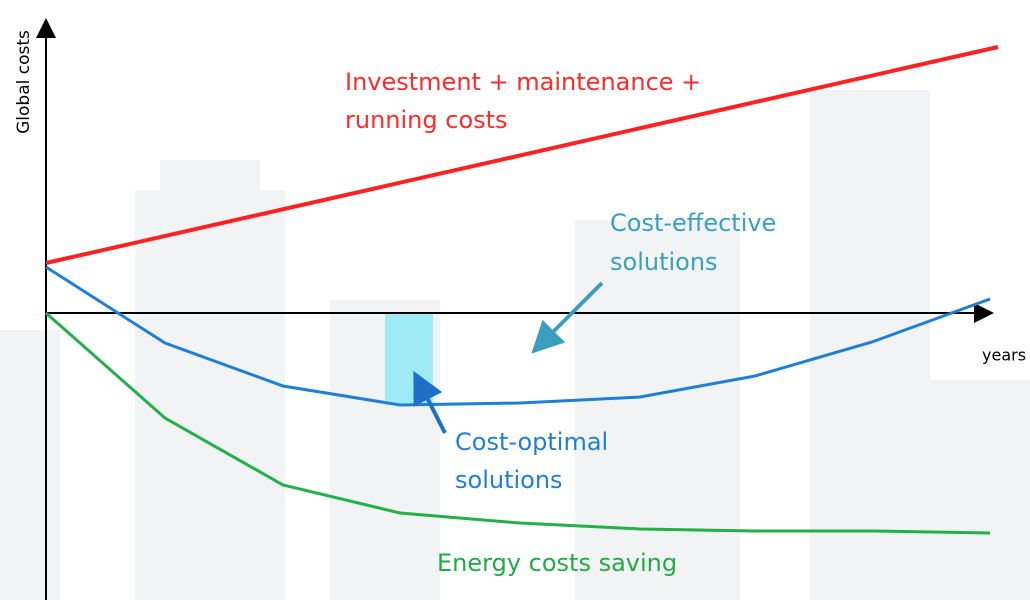  What do you see at coordinates (693, 223) in the screenshot?
I see `cost-effective-label: Cost-effective` at bounding box center [693, 223].